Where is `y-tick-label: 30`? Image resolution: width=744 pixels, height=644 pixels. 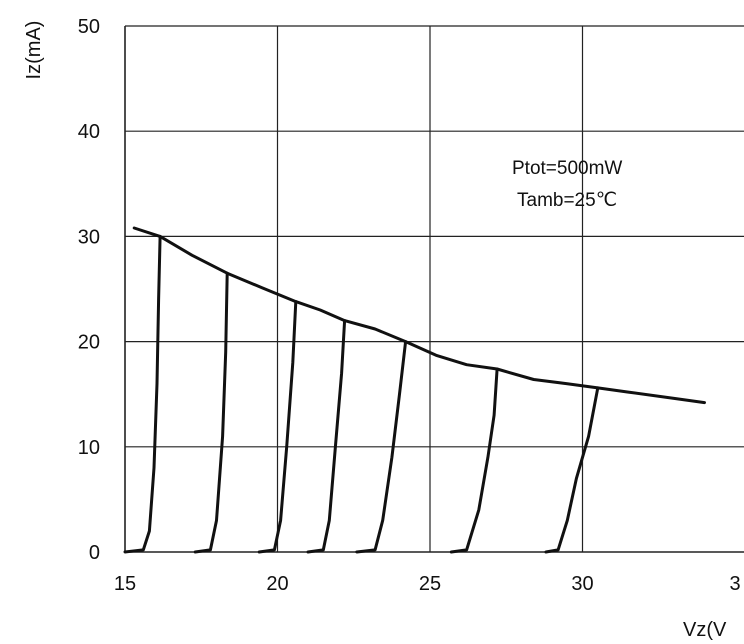 y-tick-label: 30 is located at coordinates (89, 237).